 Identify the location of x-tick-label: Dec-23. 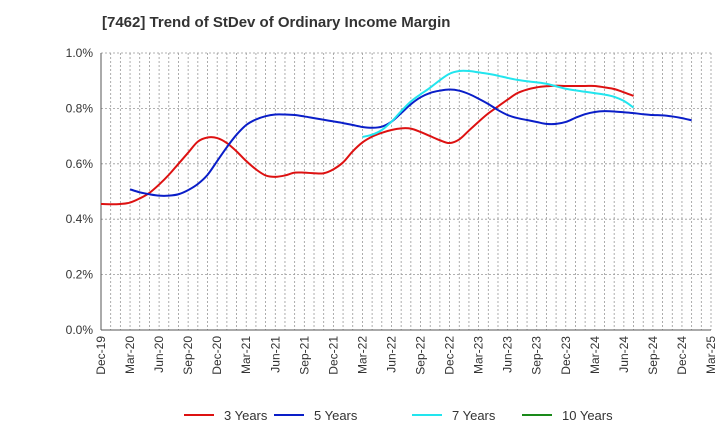
(566, 355).